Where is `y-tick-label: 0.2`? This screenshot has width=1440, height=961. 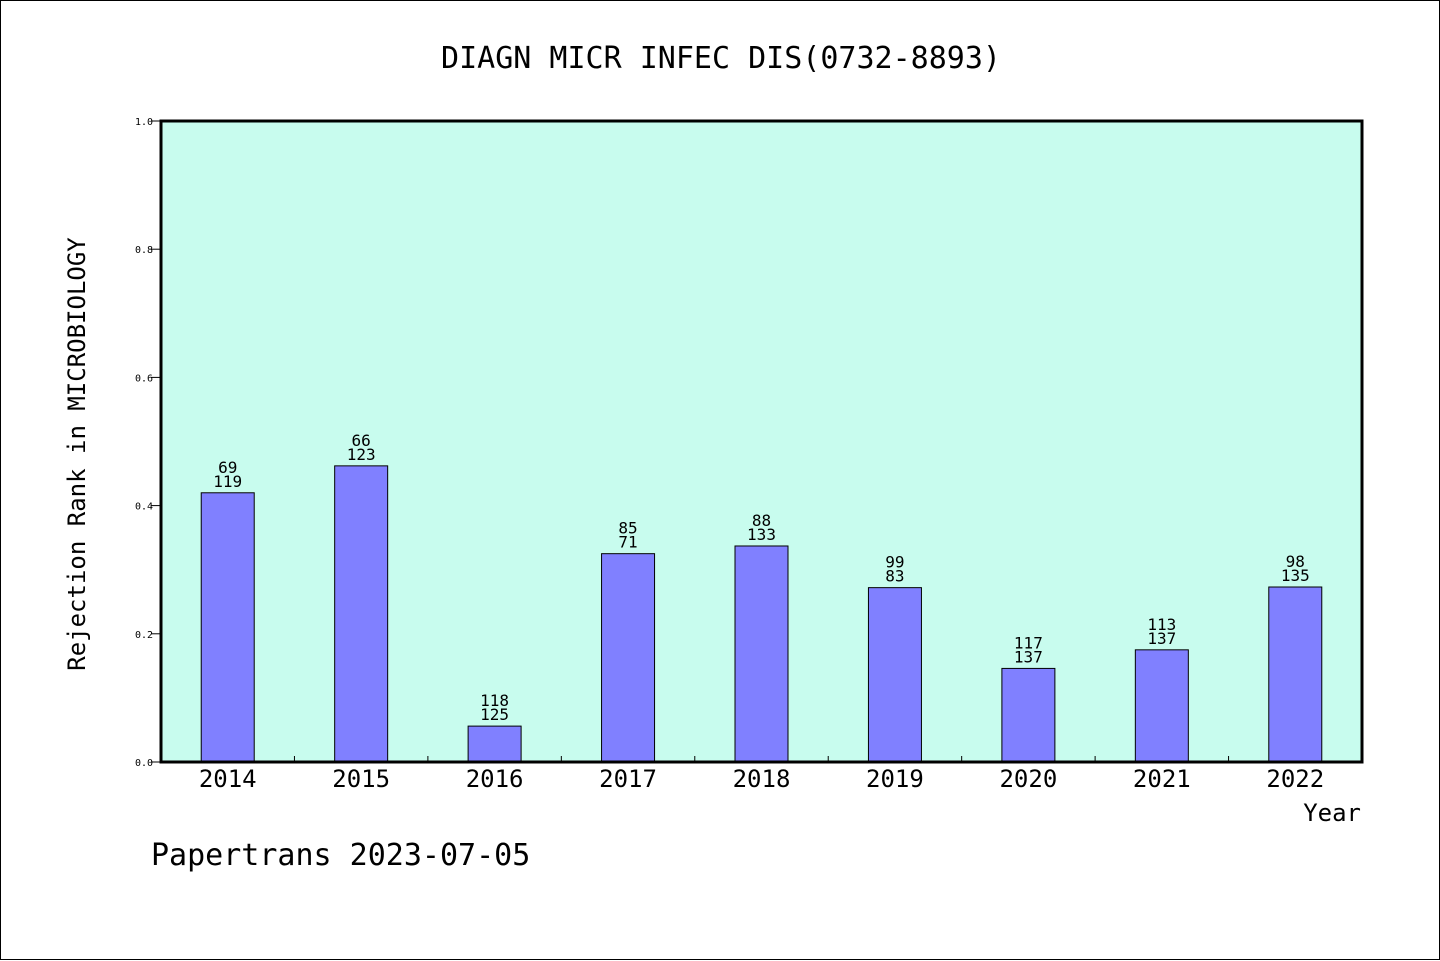 y-tick-label: 0.2 is located at coordinates (144, 635).